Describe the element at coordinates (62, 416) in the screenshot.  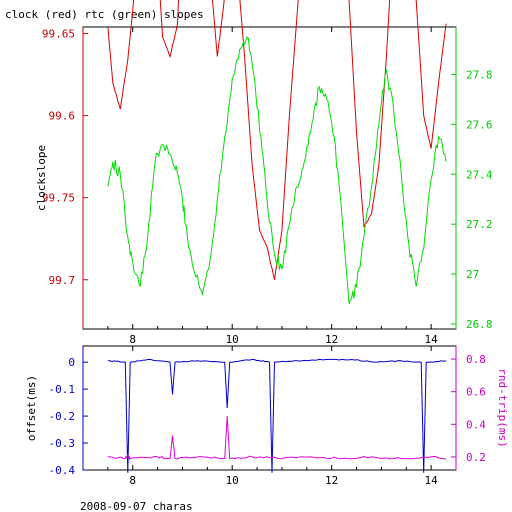
I see `bottom-y-tick-label: -0.2` at that location.